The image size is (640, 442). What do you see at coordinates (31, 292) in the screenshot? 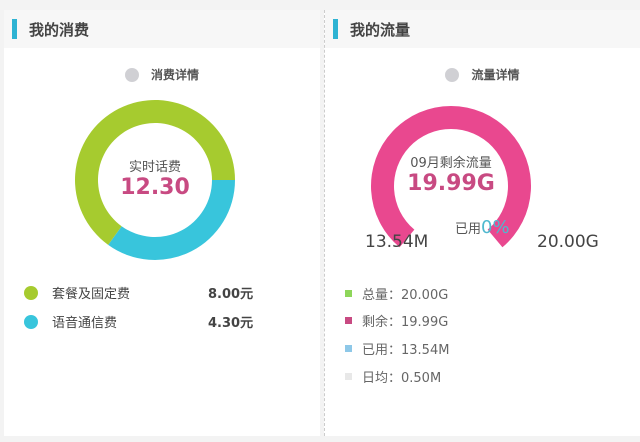
I see `green-dot-icon` at bounding box center [31, 292].